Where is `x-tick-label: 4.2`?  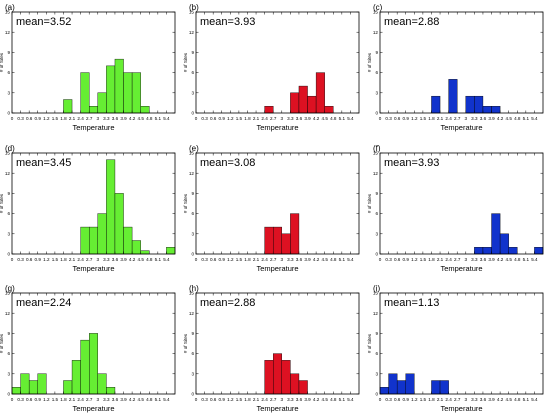 x-tick-label: 4.2 is located at coordinates (132, 118).